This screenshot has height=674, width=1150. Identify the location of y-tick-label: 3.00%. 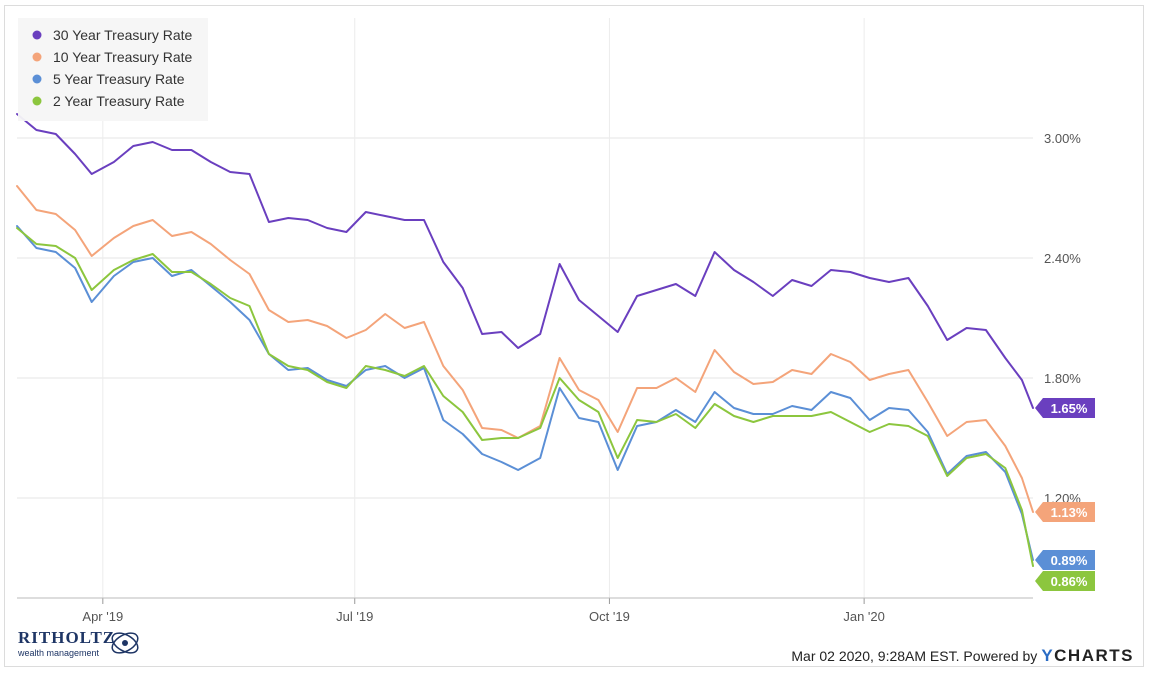
(1062, 138).